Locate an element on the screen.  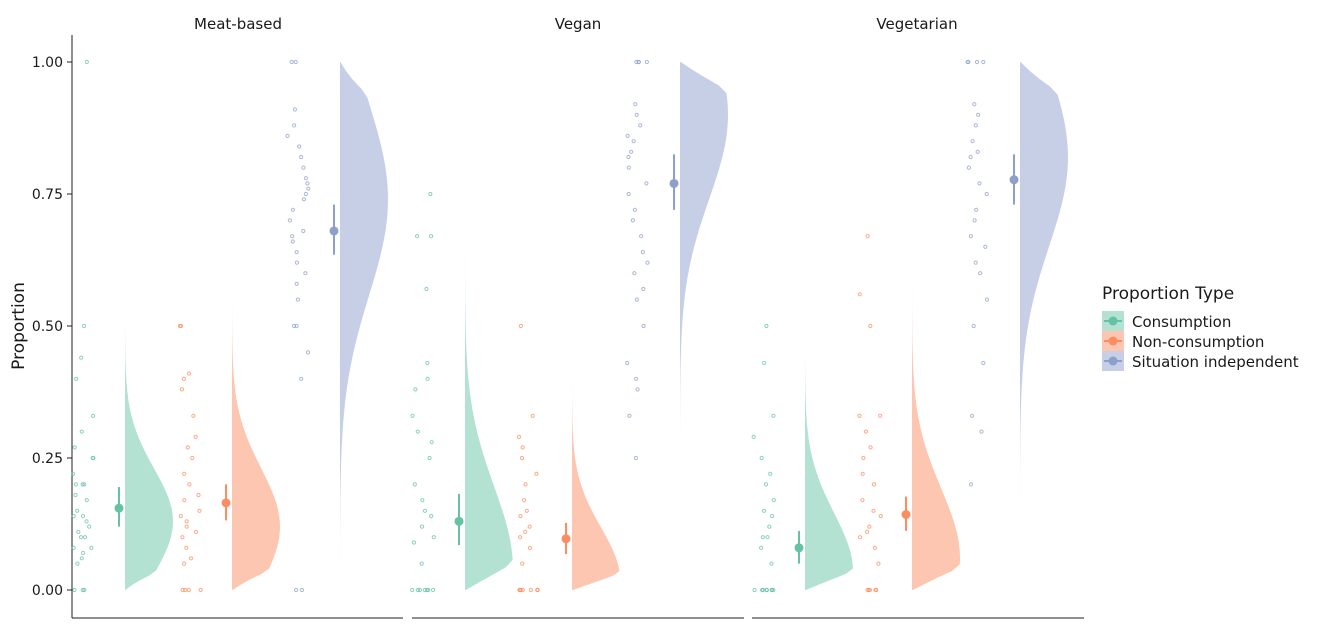
density-meat-based-non-consumption is located at coordinates (256, 428).